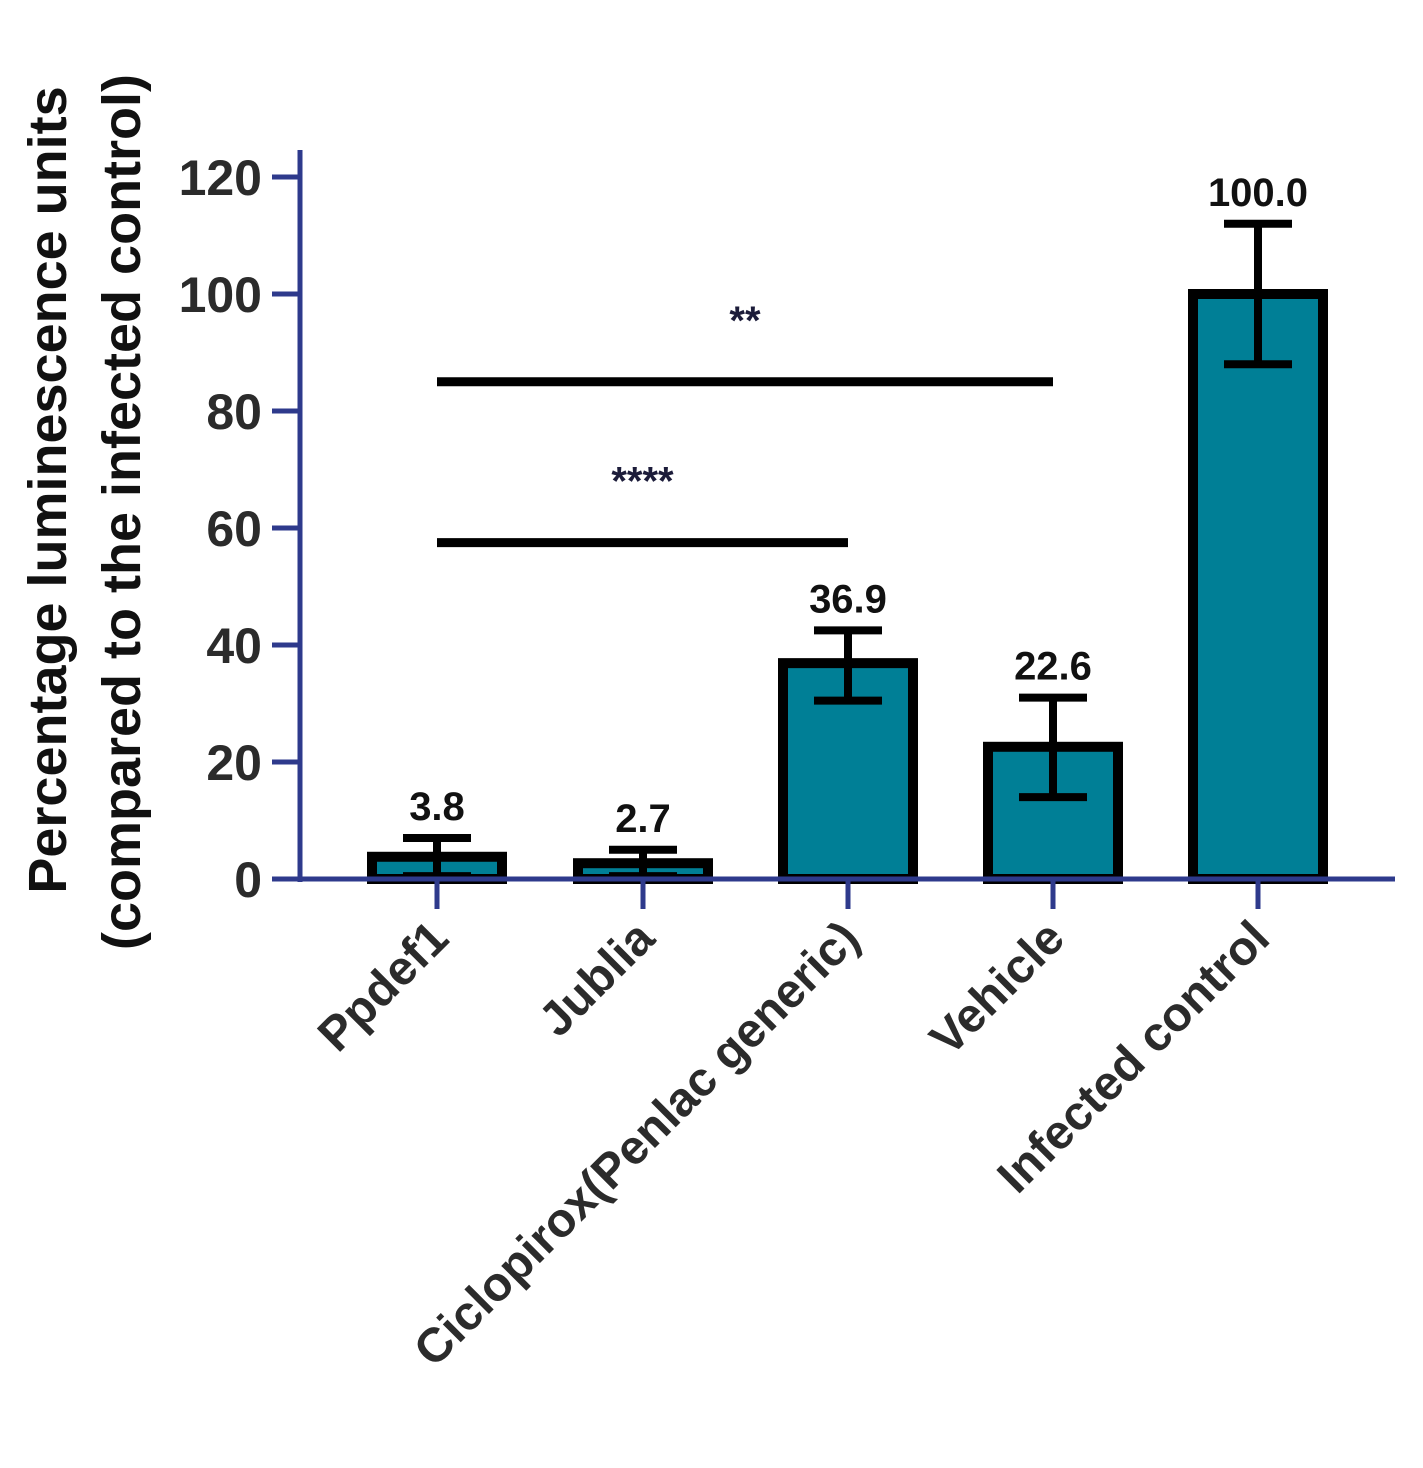 The width and height of the screenshot is (1423, 1468). I want to click on data-label-4: 100.0, so click(1258, 193).